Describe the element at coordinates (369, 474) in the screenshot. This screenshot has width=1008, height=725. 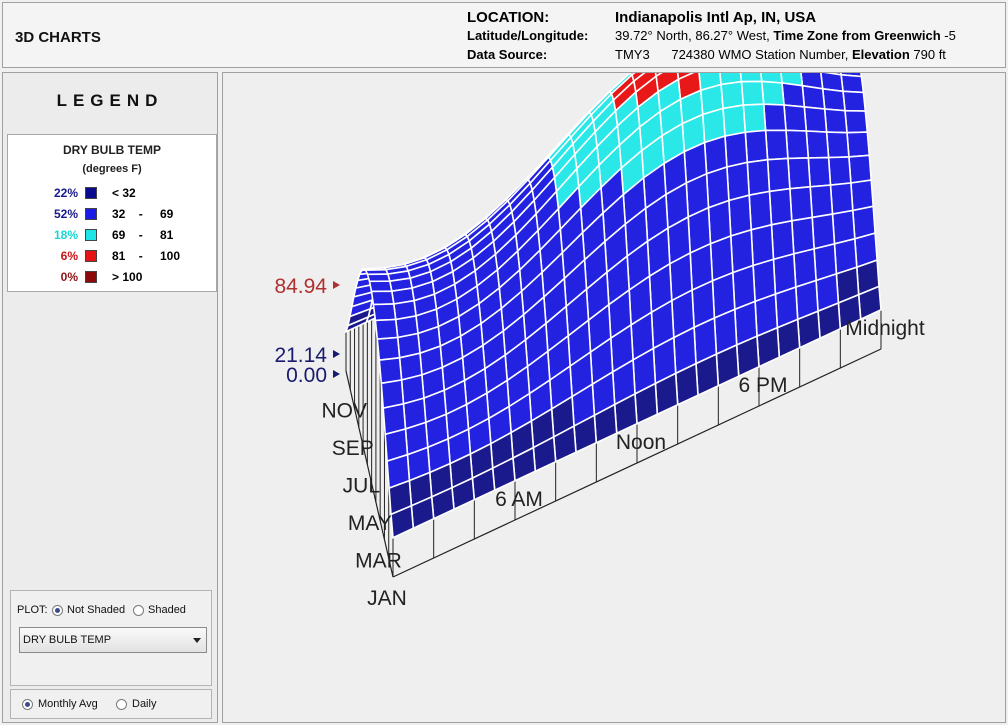
I see `month-axis-line` at that location.